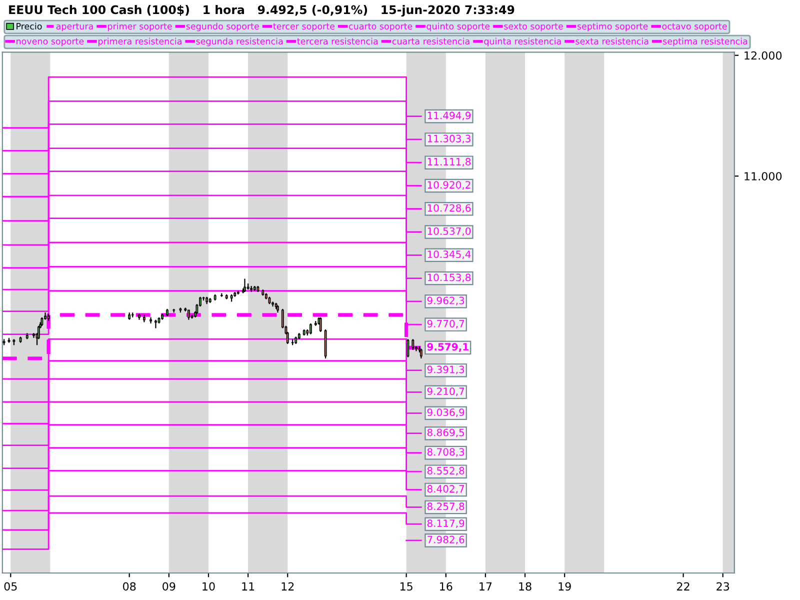  I want to click on data-label: 10.920,2, so click(449, 185).